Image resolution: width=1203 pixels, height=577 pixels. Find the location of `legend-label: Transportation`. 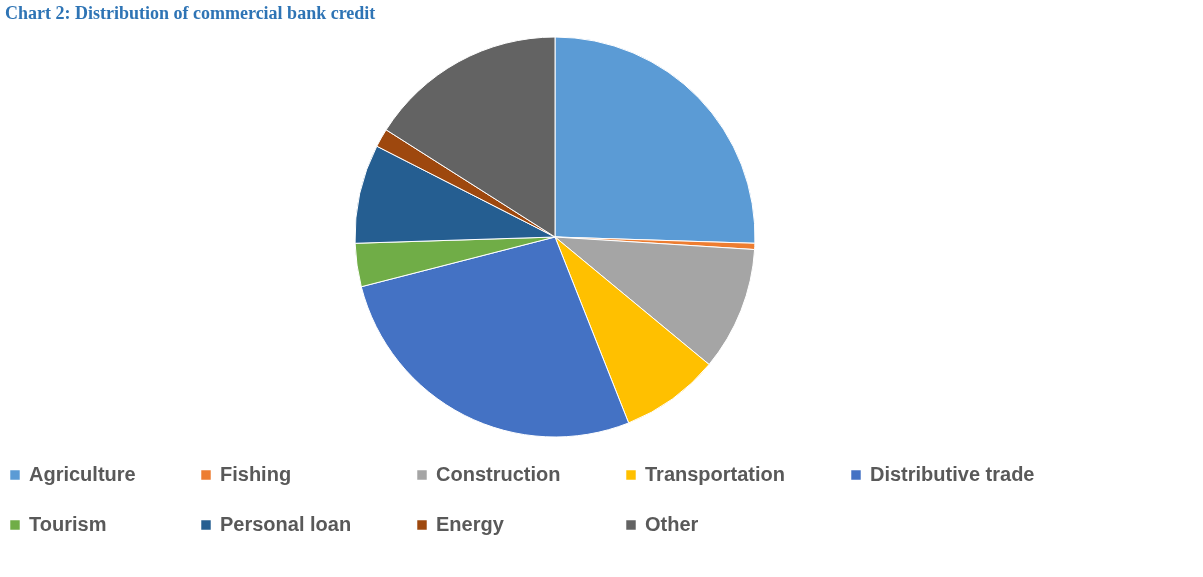

legend-label: Transportation is located at coordinates (715, 474).